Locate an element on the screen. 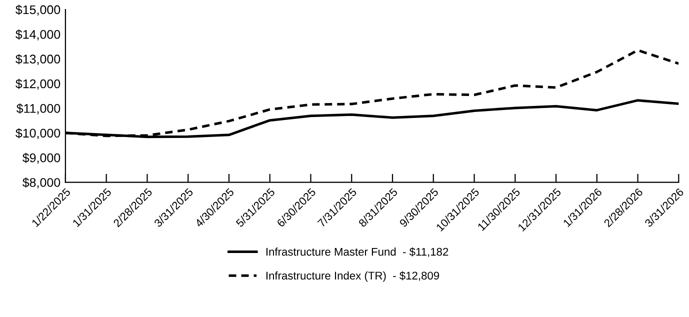 The height and width of the screenshot is (317, 689). y-tick-label: $9,000 is located at coordinates (41, 158).